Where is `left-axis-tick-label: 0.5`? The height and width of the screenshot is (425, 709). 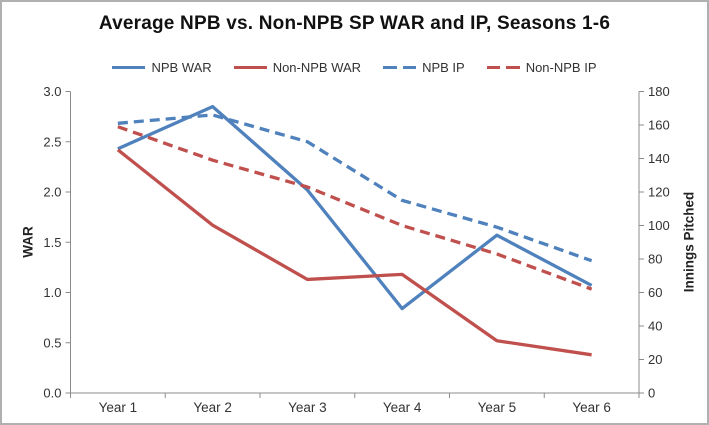
left-axis-tick-label: 0.5 is located at coordinates (52, 342).